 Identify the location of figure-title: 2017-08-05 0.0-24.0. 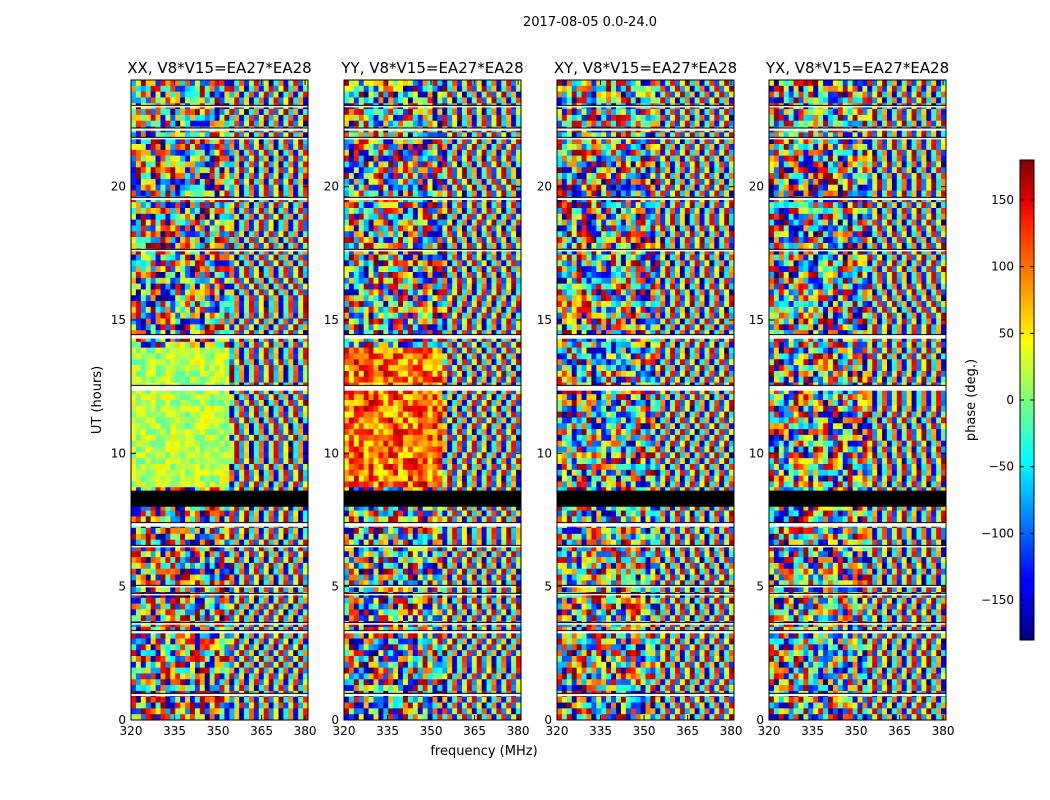
(590, 22).